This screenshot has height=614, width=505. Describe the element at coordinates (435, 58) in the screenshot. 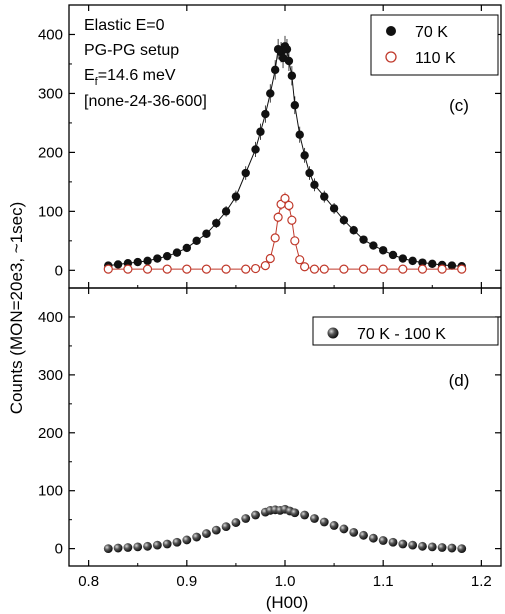

I see `legend-label: 110 K` at that location.